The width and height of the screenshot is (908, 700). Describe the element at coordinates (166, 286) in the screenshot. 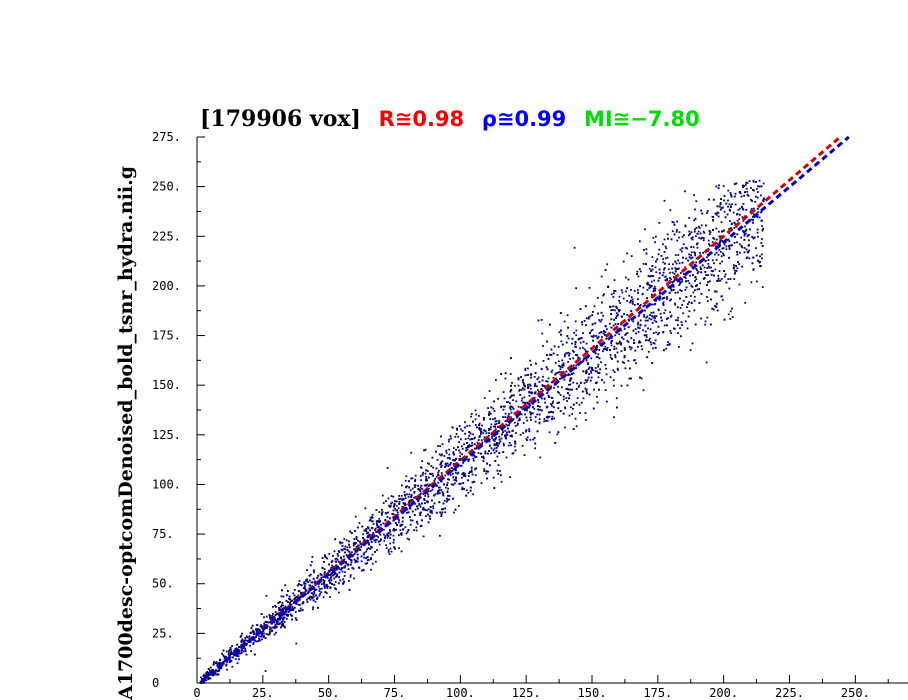

I see `y-tick-label: 200.` at that location.